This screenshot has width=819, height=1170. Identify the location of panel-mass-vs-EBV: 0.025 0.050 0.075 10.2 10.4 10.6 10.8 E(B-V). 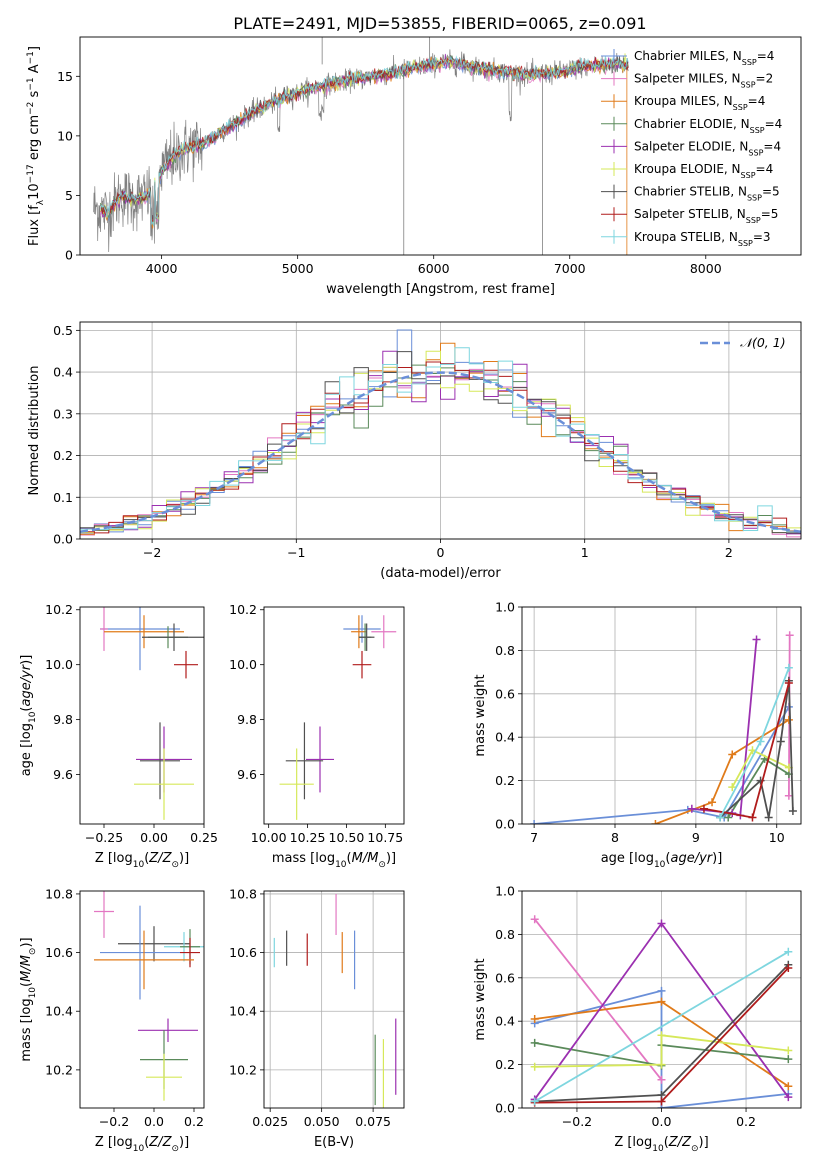
(317, 1018).